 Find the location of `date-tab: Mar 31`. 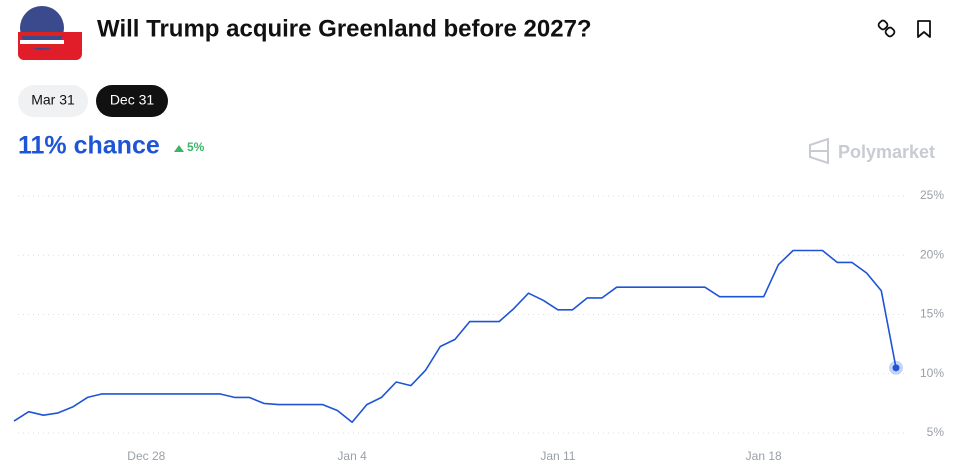

date-tab: Mar 31 is located at coordinates (53, 101).